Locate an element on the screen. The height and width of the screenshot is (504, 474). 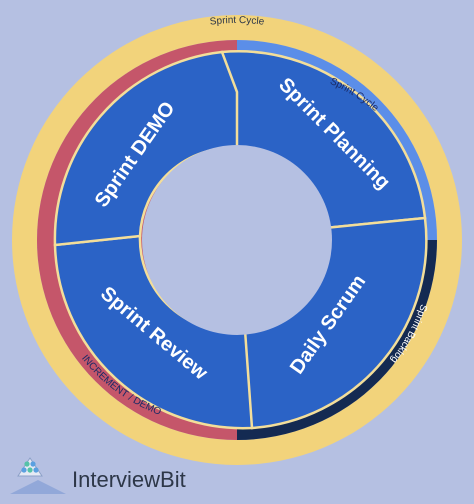
brand-name: InterviewBit is located at coordinates (129, 479).